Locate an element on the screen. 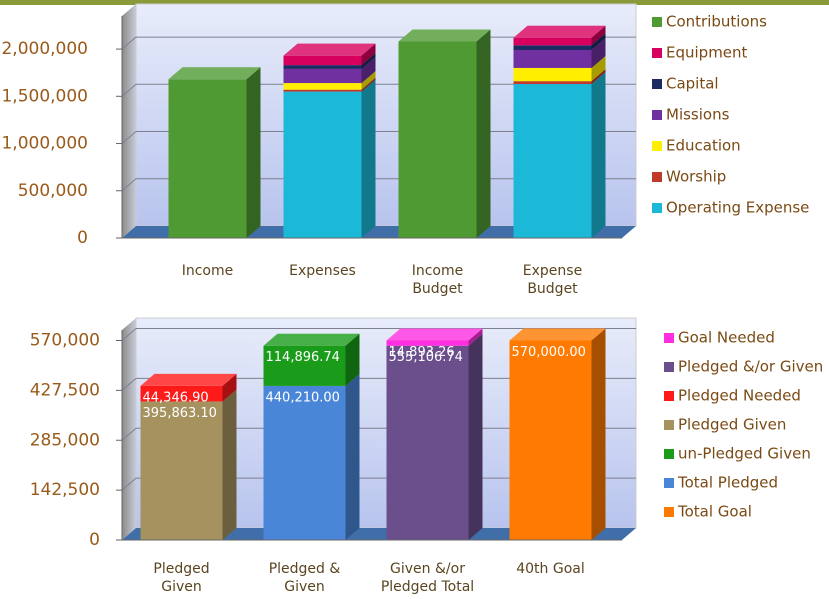 This screenshot has height=599, width=829. value-label: 114,896.74 is located at coordinates (303, 357).